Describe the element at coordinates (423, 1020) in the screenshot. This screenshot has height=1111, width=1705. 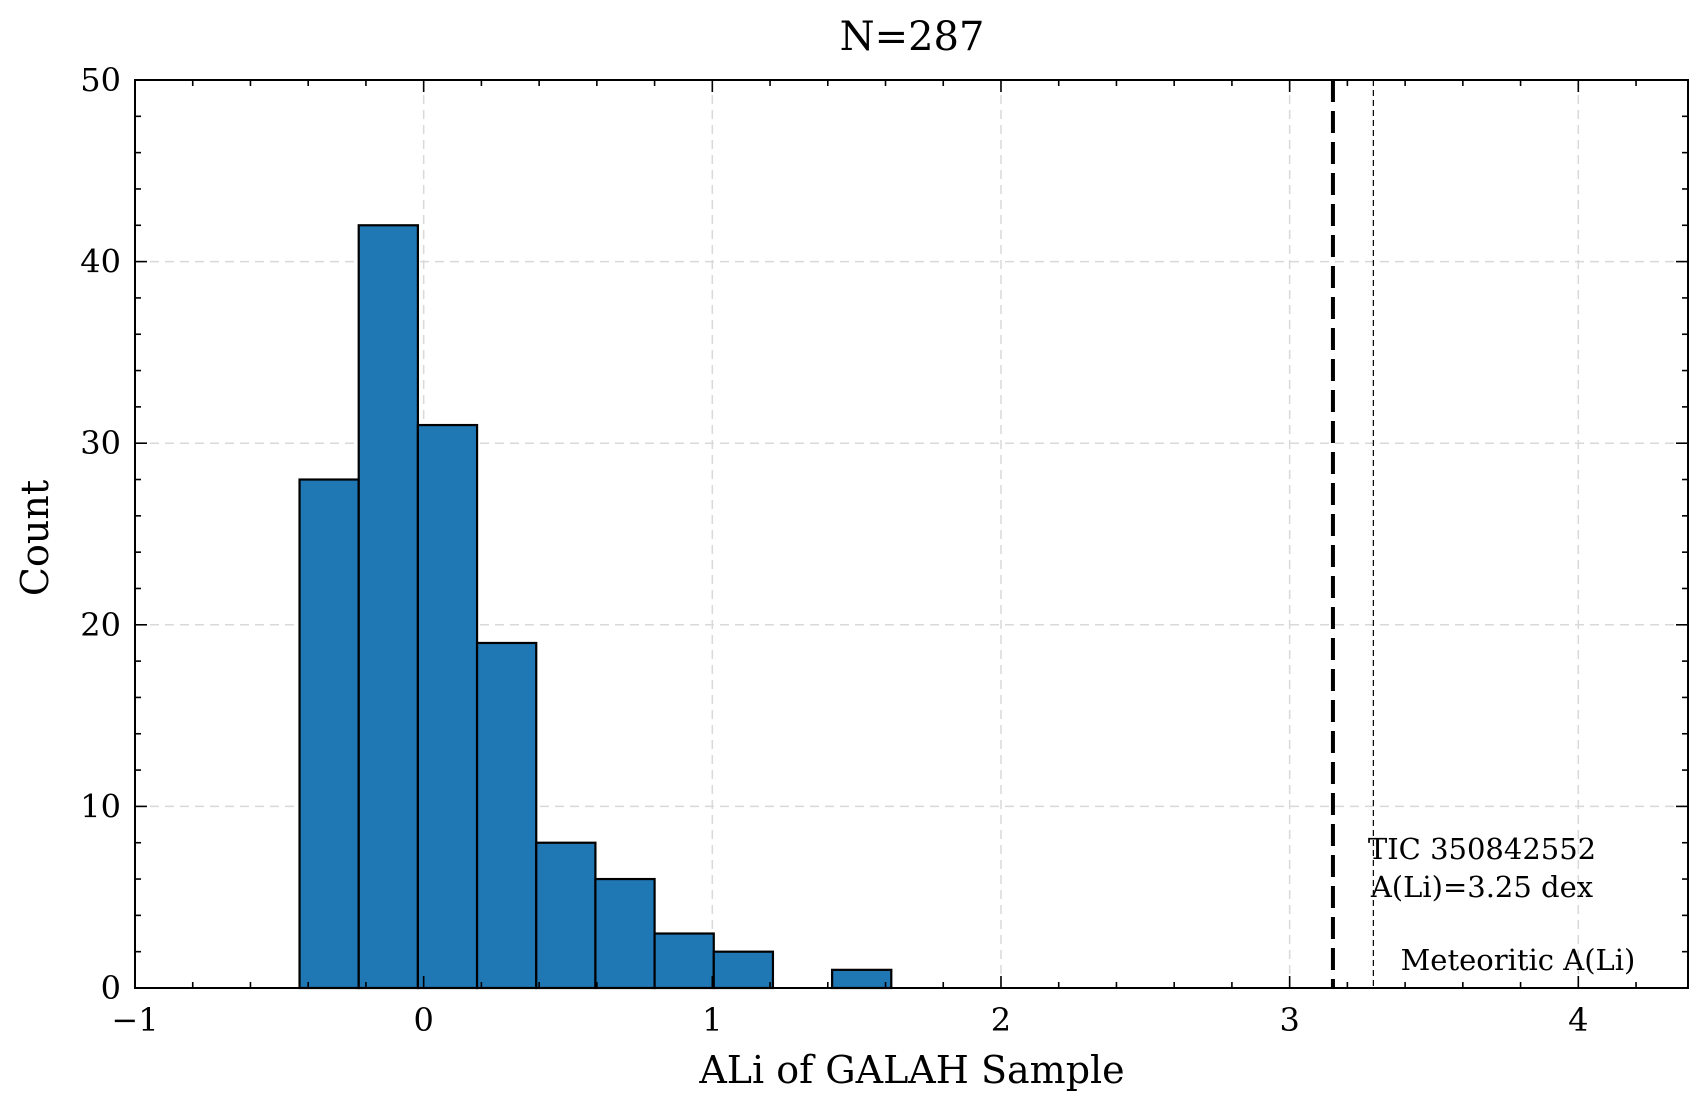
I see `x-tick-label: 0` at that location.